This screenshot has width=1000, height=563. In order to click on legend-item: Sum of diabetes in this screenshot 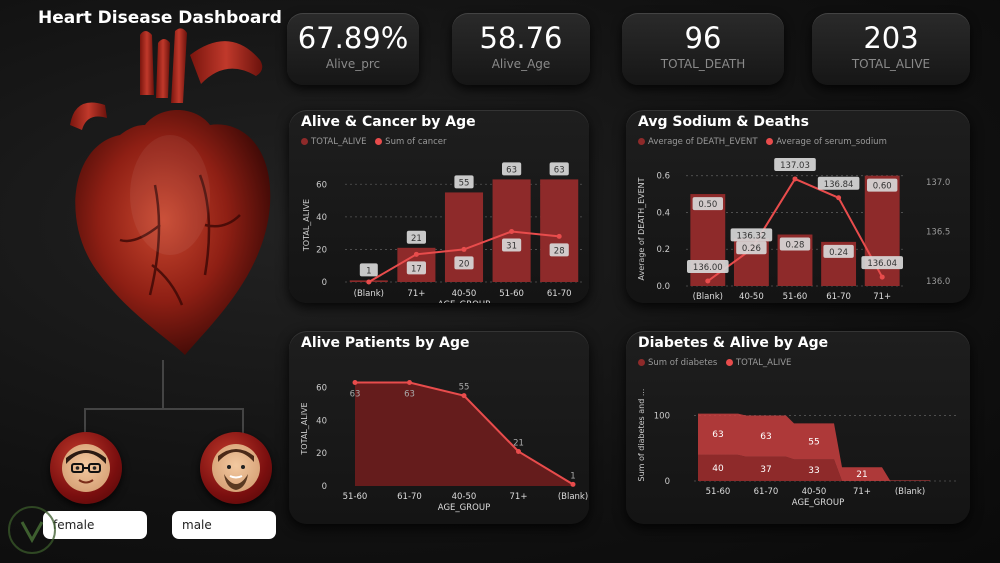, I will do `click(677, 363)`.